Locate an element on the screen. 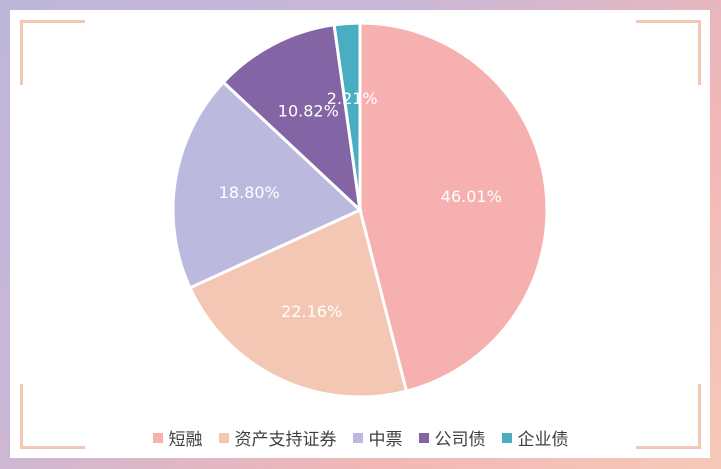  legend-label-4: 企业债 is located at coordinates (543, 440).